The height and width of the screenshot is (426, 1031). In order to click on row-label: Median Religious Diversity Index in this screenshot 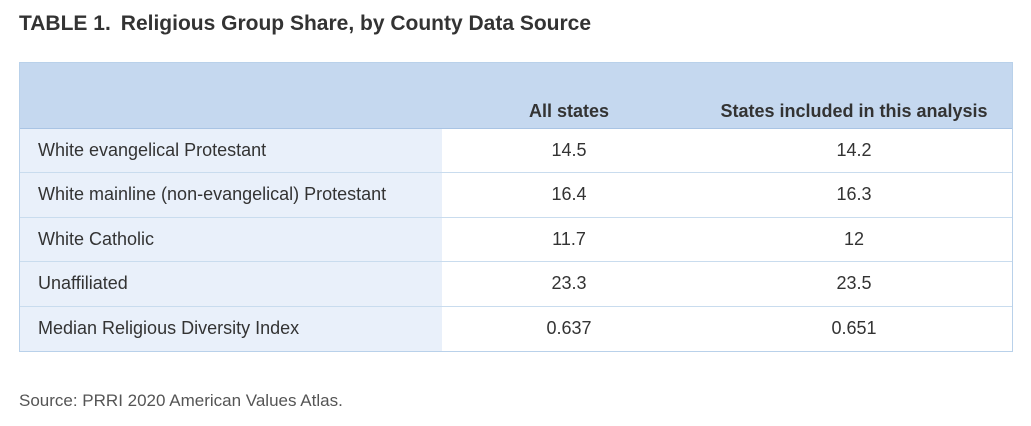, I will do `click(231, 328)`.